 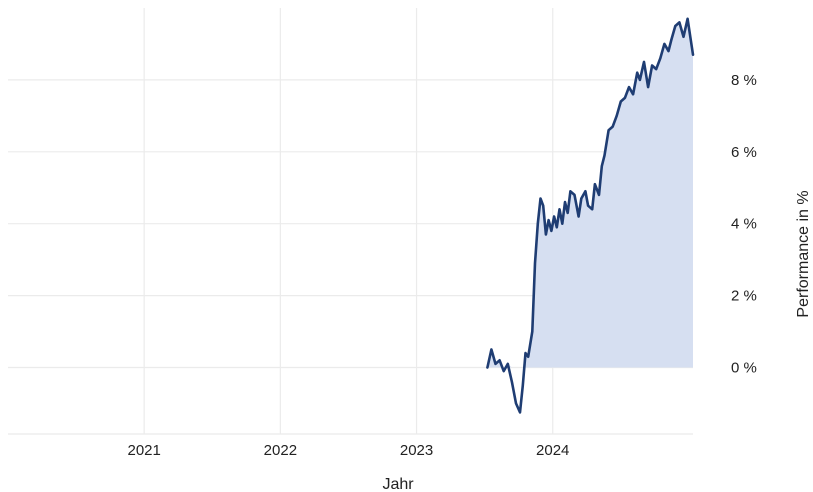 I want to click on y-axis-ticks: 0 % 2 % 4 % 6 % 8 %, so click(x=744, y=224).